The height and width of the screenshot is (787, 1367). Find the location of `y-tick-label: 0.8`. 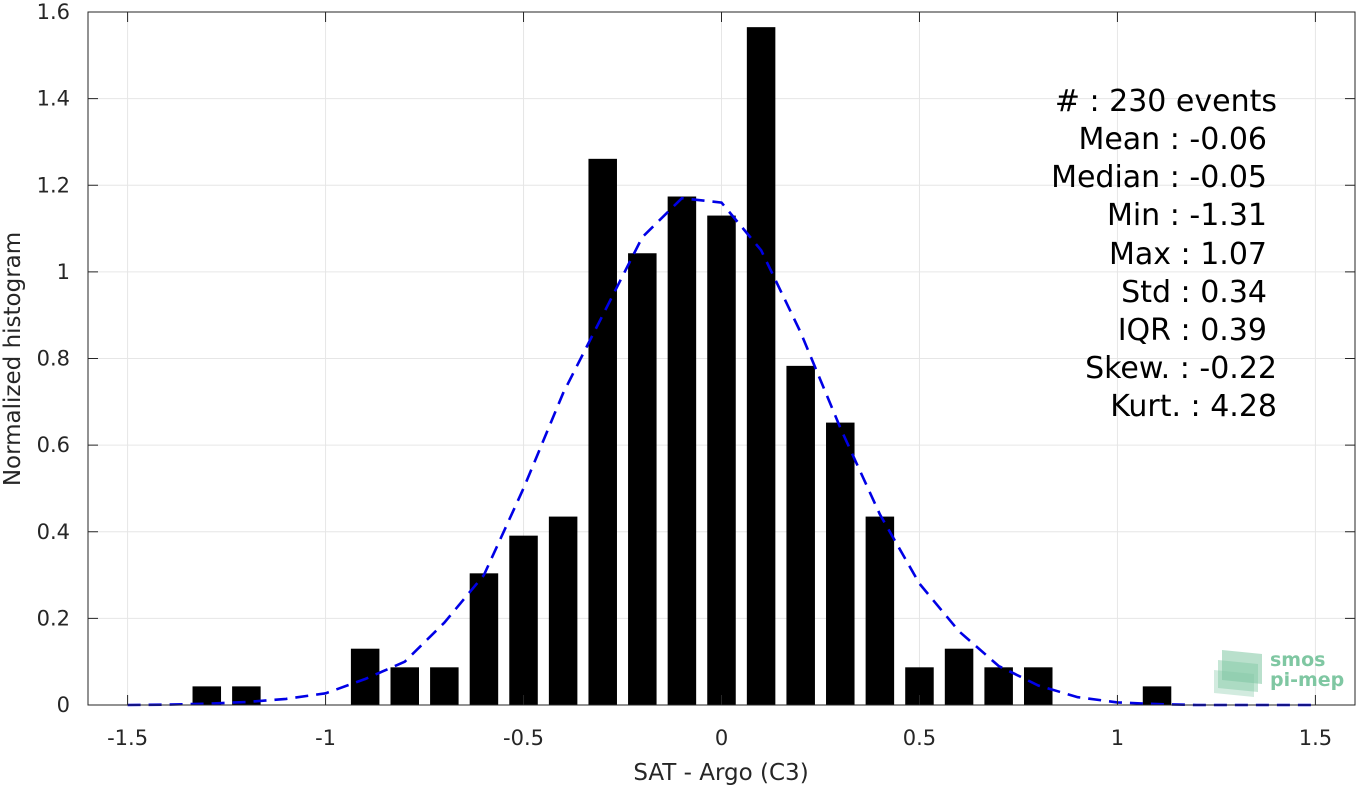

y-tick-label: 0.8 is located at coordinates (53, 359).